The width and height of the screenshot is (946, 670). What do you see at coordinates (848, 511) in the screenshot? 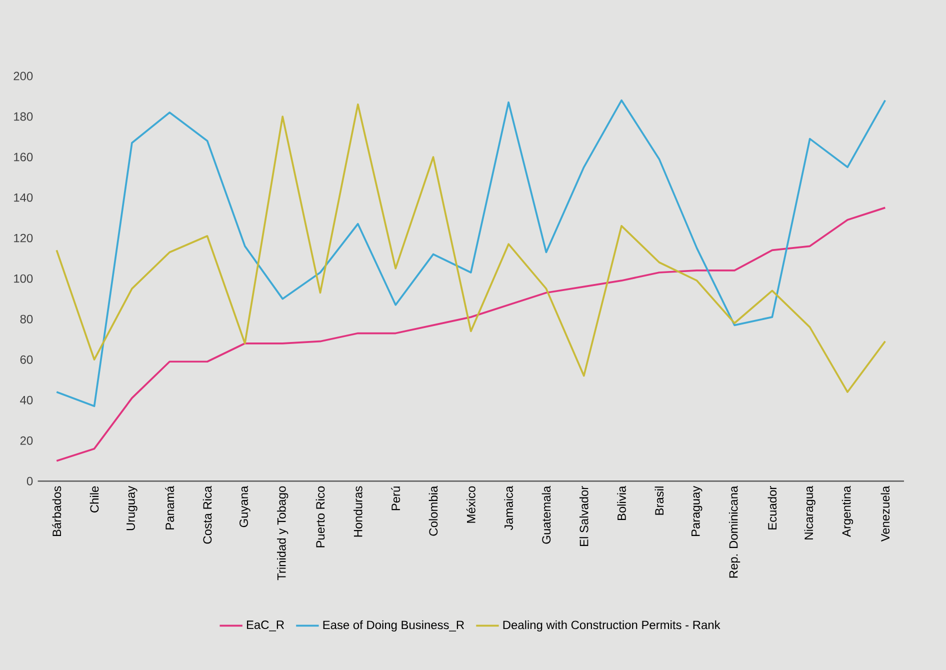
I see `x-tick-label: Argentina` at bounding box center [848, 511].